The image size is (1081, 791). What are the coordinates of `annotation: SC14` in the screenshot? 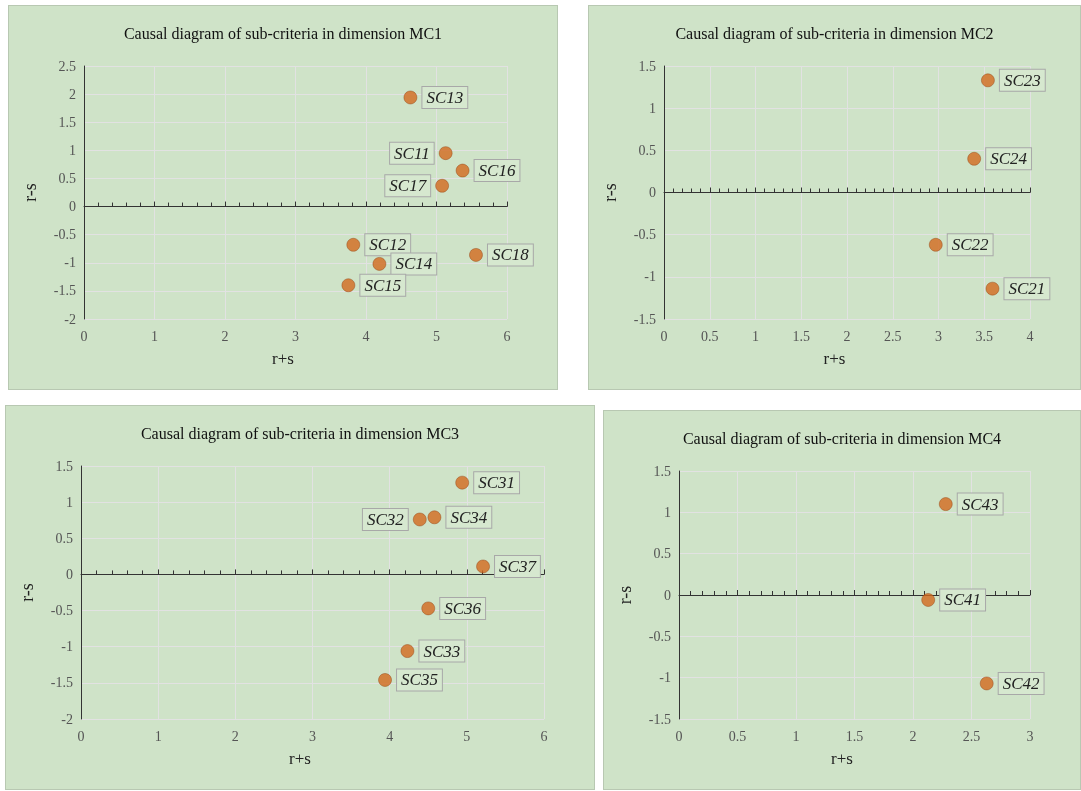 It's located at (414, 264).